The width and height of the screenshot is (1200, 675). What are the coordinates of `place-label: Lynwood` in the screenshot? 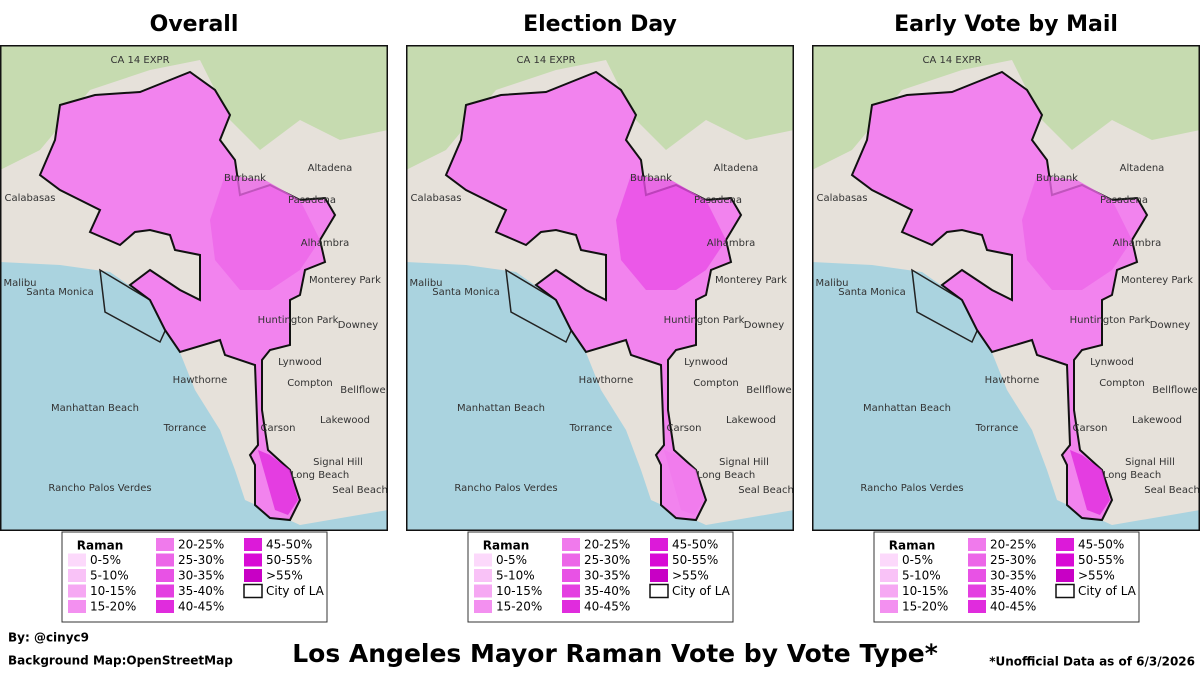 It's located at (300, 362).